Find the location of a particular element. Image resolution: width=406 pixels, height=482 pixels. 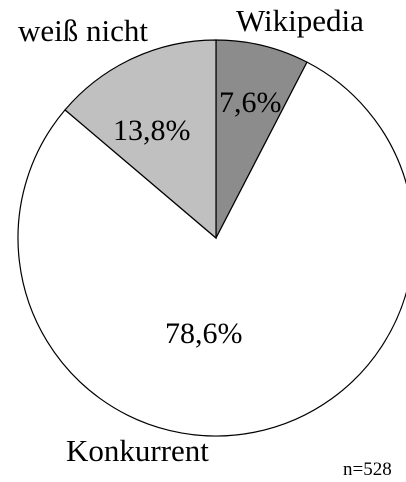

category-label-konkurrent: Konkurrent is located at coordinates (137, 450).